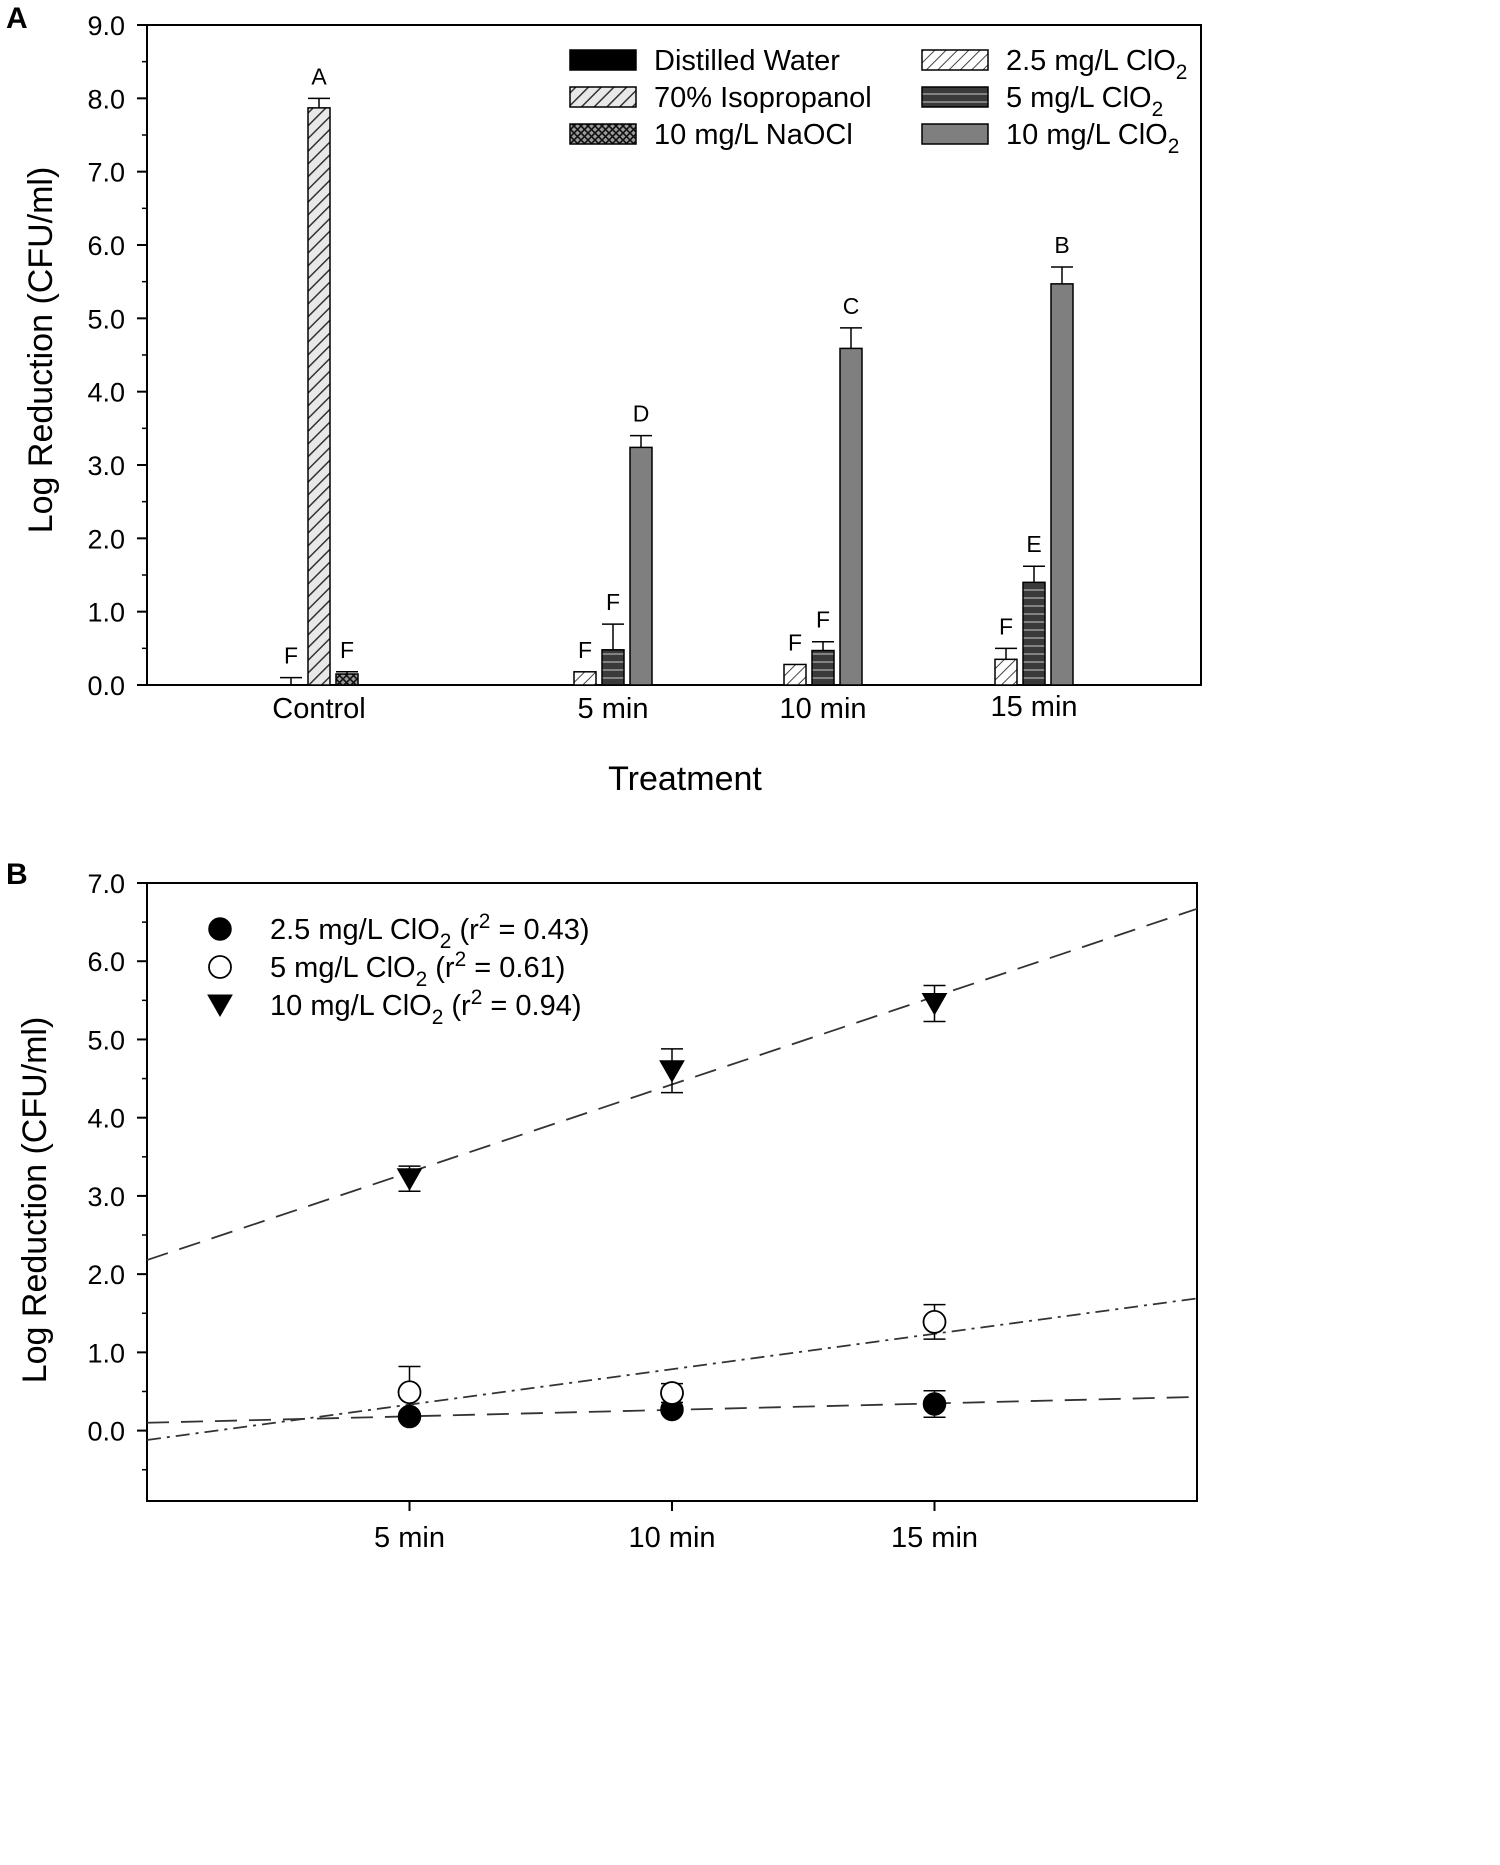 The width and height of the screenshot is (1500, 1865). Describe the element at coordinates (319, 709) in the screenshot. I see `a-category-label: Control` at that location.